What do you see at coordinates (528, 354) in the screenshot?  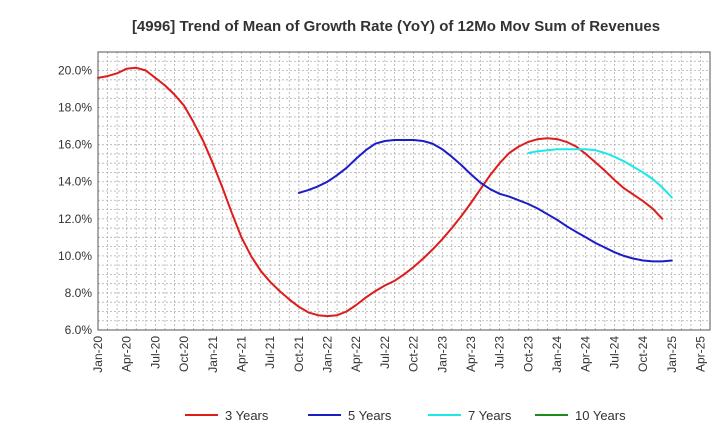 I see `x-tick-label: Oct-23` at bounding box center [528, 354].